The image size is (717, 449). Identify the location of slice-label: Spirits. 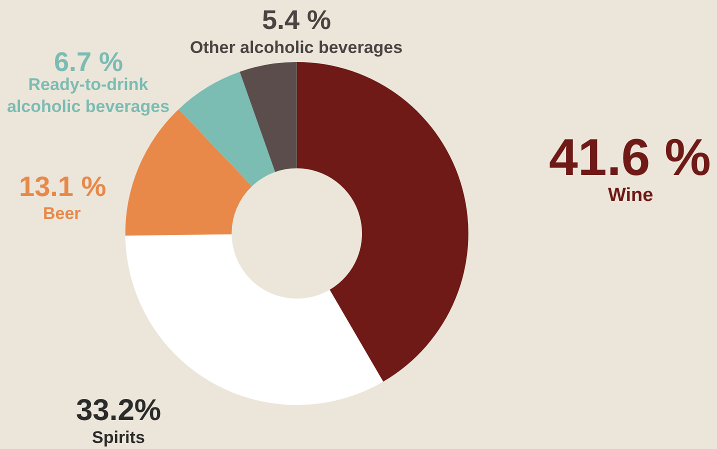
(118, 437).